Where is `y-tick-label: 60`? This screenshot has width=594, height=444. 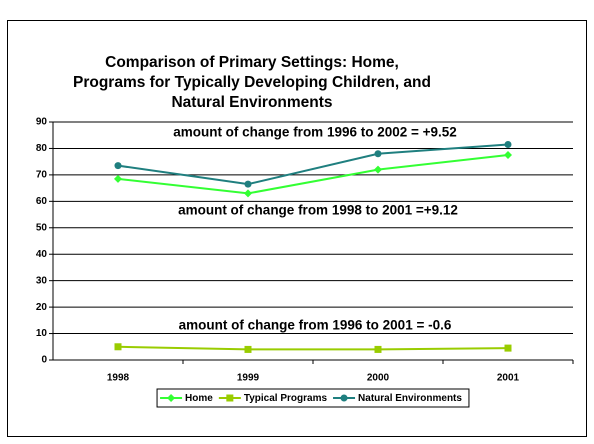 y-tick-label: 60 is located at coordinates (42, 201).